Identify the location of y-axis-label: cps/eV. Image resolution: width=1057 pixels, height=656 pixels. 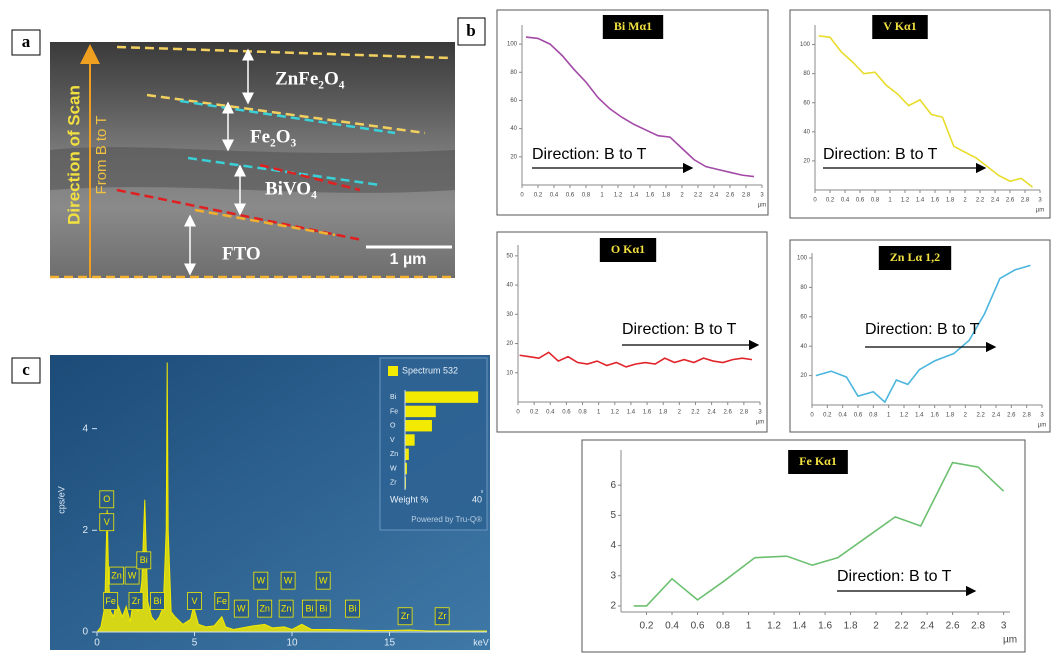
(61, 500).